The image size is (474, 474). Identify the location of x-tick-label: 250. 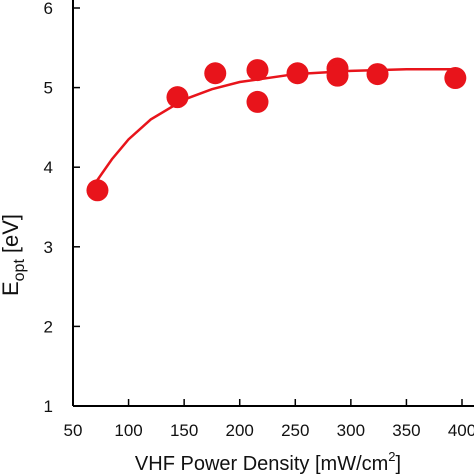
(295, 430).